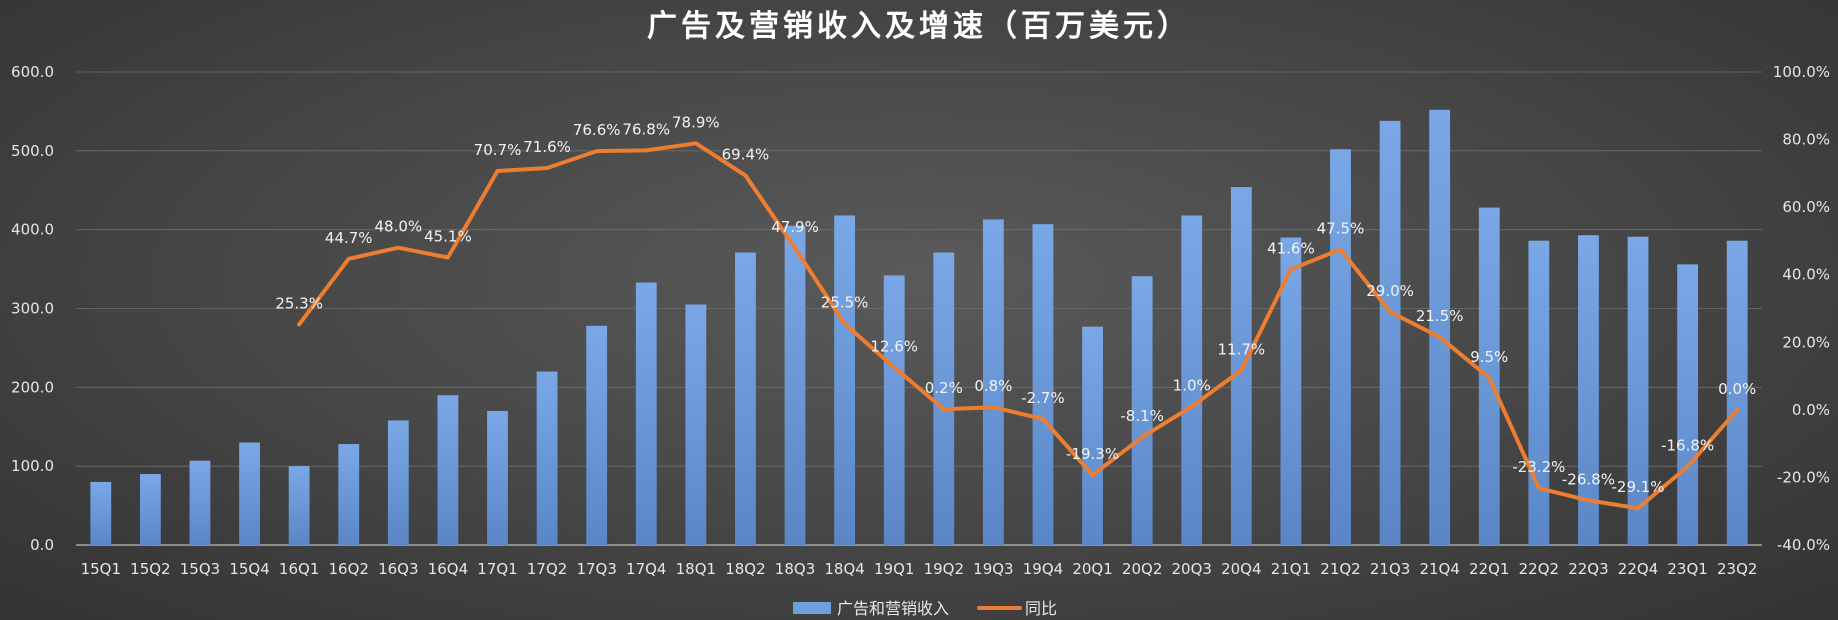 The image size is (1838, 620). What do you see at coordinates (944, 569) in the screenshot?
I see `x-tick-label: 19Q2` at bounding box center [944, 569].